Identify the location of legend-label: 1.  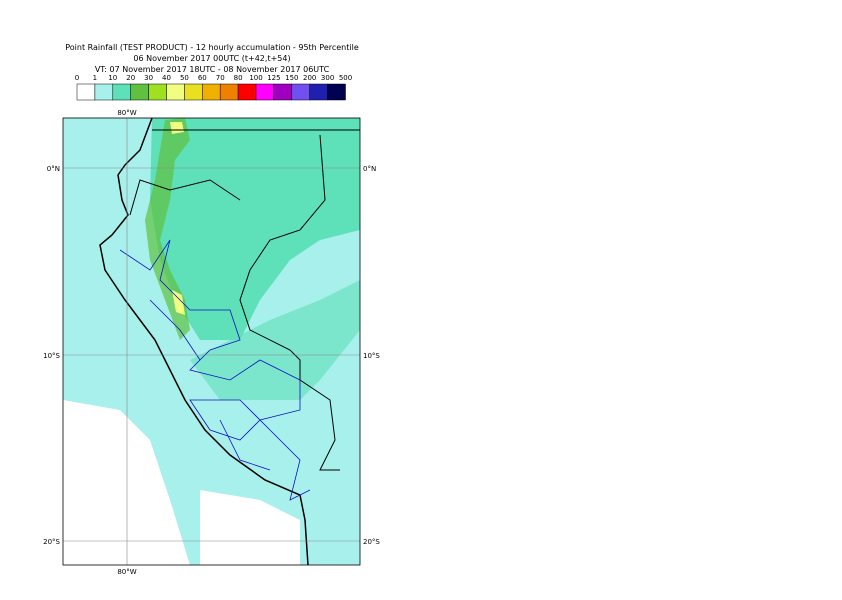
(95, 78).